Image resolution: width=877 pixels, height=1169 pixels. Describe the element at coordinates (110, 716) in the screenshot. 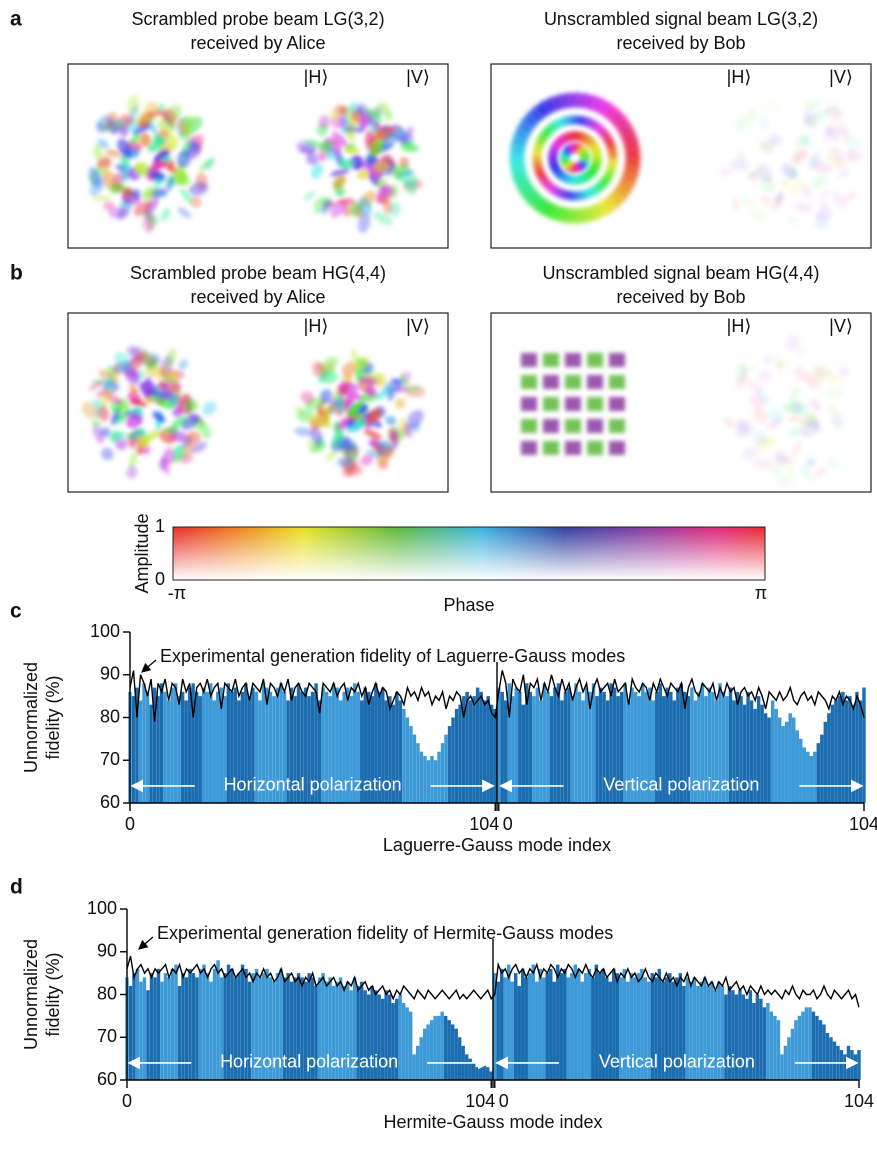

I see `y-tick-label: 80` at that location.